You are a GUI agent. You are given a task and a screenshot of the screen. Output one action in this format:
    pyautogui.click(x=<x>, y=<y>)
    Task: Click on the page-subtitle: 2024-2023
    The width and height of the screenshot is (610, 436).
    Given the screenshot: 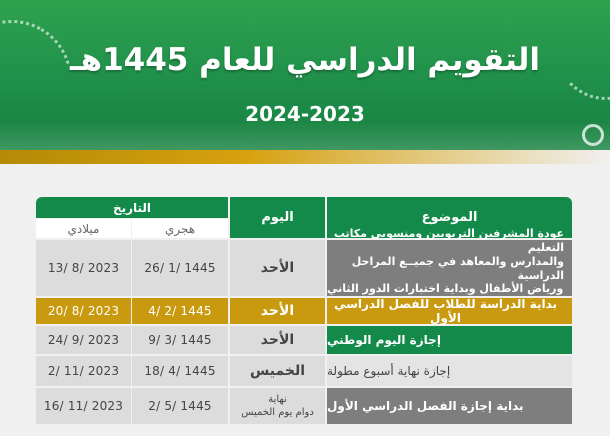 What is the action you would take?
    pyautogui.click(x=305, y=114)
    